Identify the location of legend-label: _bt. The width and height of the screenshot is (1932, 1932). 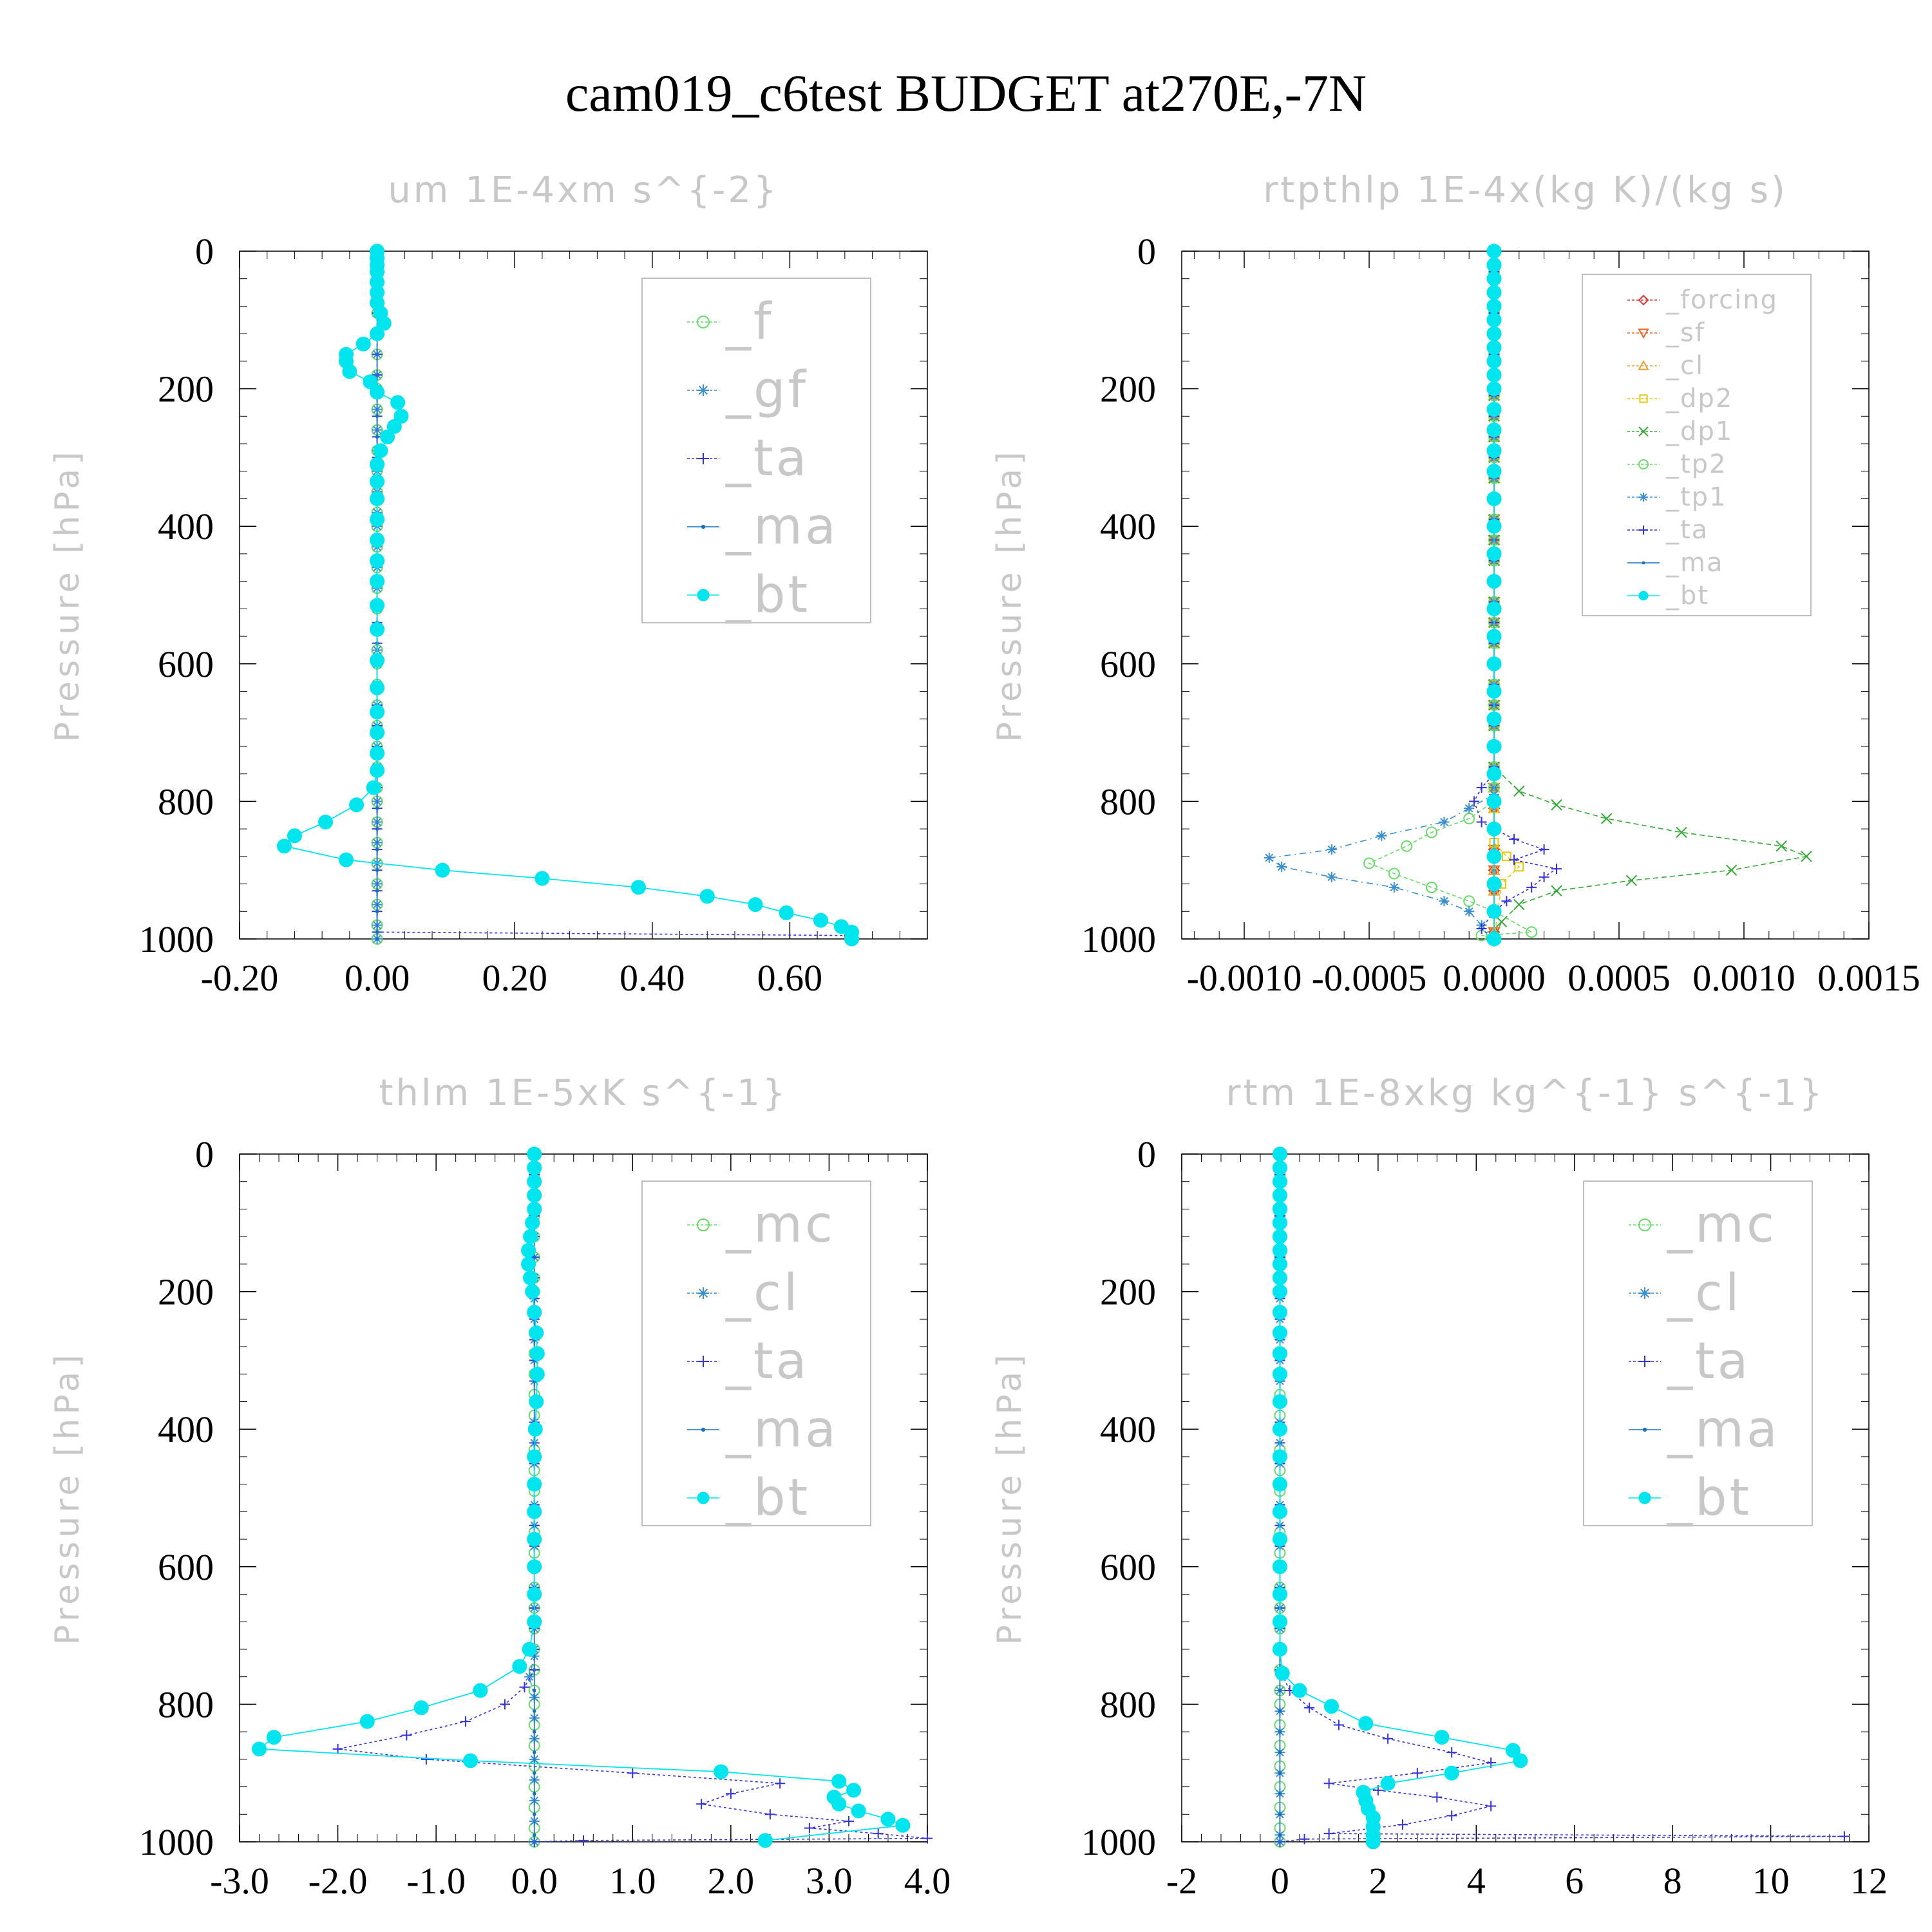
(767, 1498).